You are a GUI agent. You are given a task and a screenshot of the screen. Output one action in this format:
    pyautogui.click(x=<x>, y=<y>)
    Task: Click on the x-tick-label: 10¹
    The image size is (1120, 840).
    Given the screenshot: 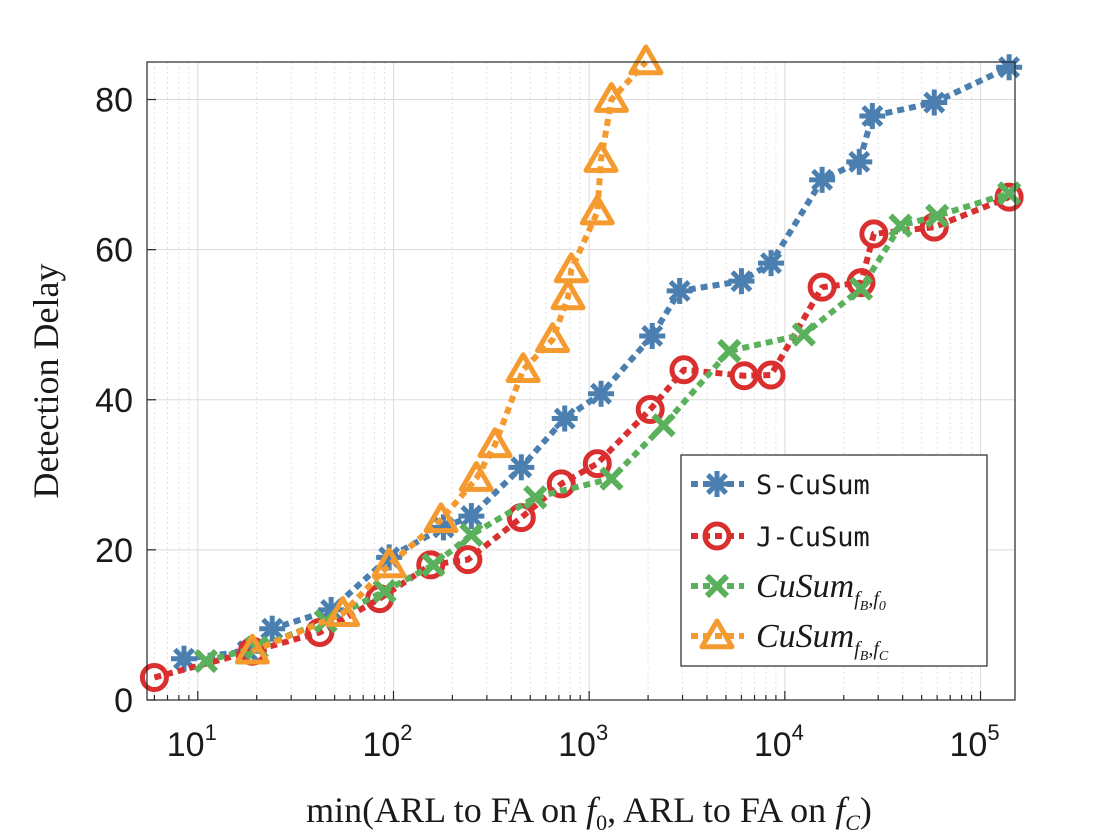 What is the action you would take?
    pyautogui.click(x=192, y=742)
    